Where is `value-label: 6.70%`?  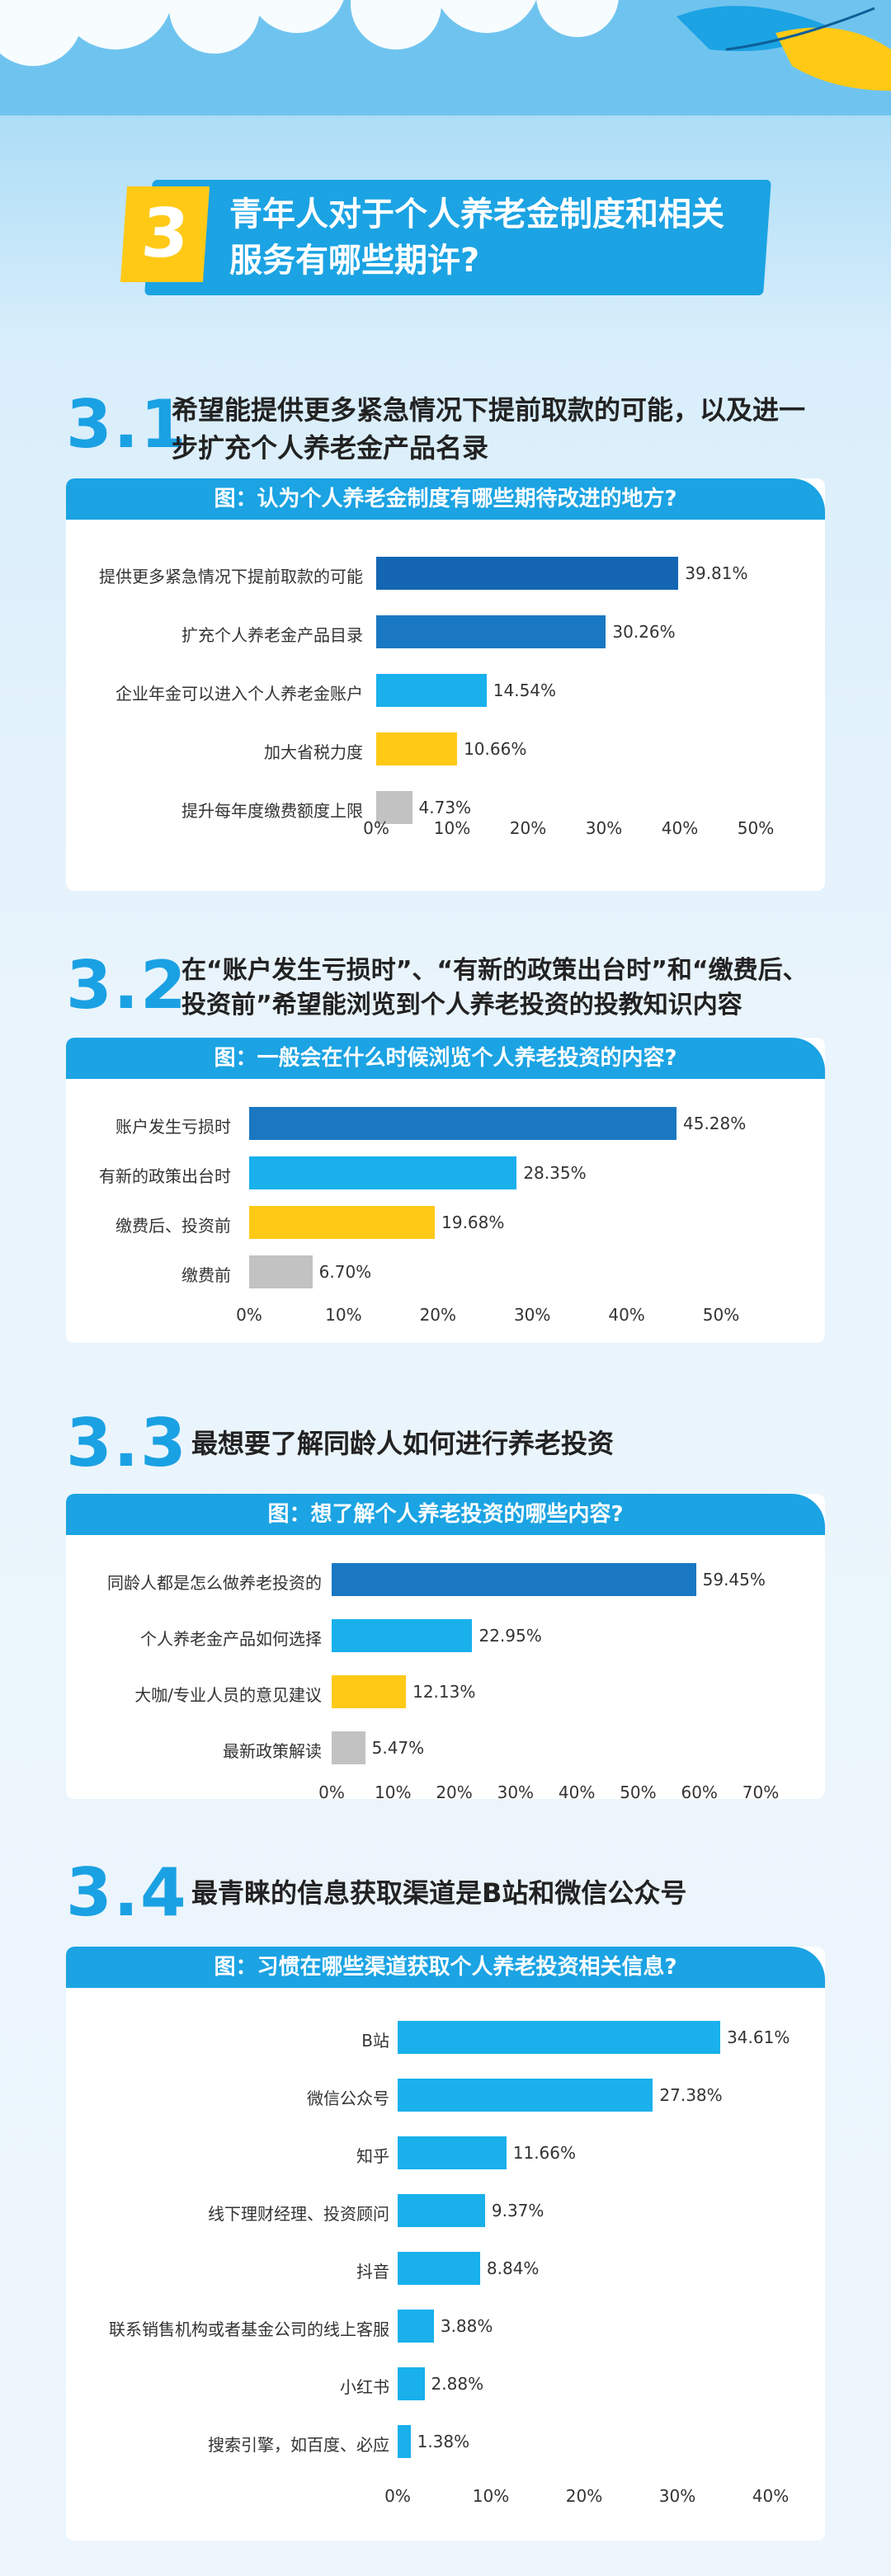
value-label: 6.70% is located at coordinates (345, 1272).